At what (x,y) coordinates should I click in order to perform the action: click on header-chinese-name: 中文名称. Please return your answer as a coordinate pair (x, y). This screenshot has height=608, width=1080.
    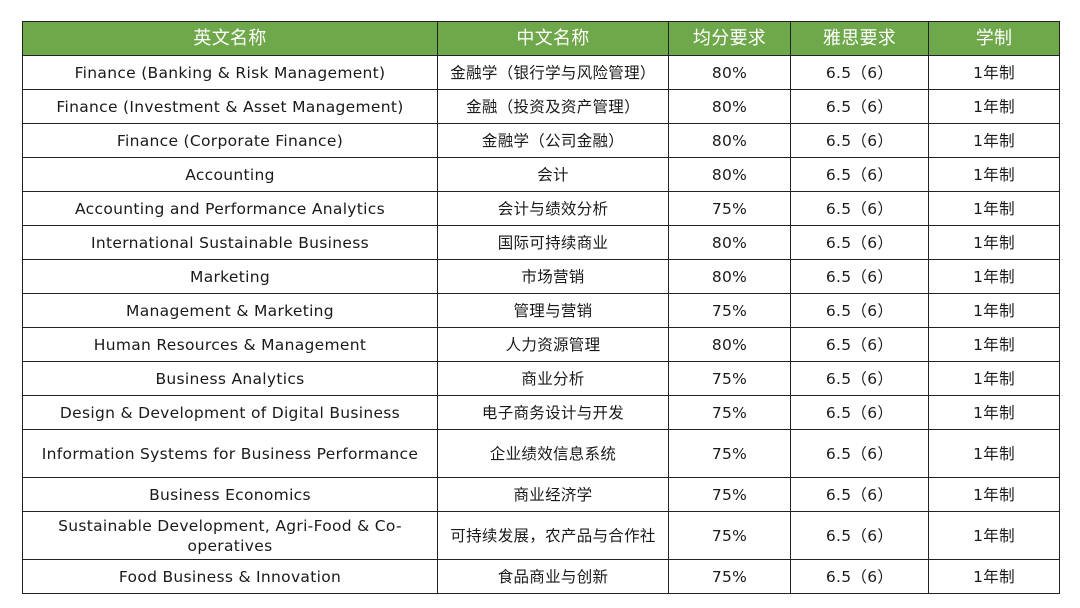
    Looking at the image, I should click on (553, 38).